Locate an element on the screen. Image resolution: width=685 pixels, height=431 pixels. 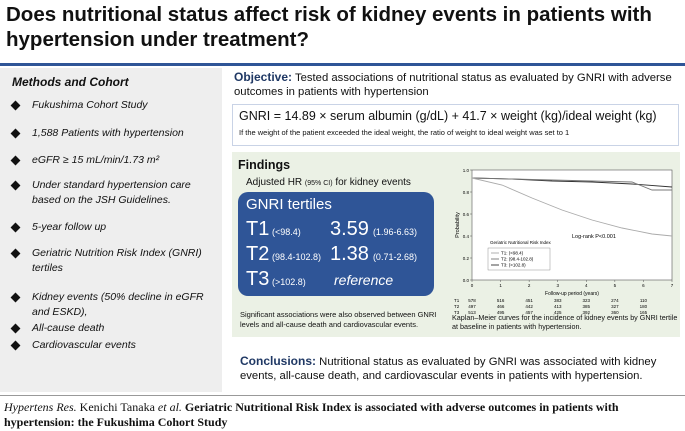
risk-count: 180 is located at coordinates (644, 306).